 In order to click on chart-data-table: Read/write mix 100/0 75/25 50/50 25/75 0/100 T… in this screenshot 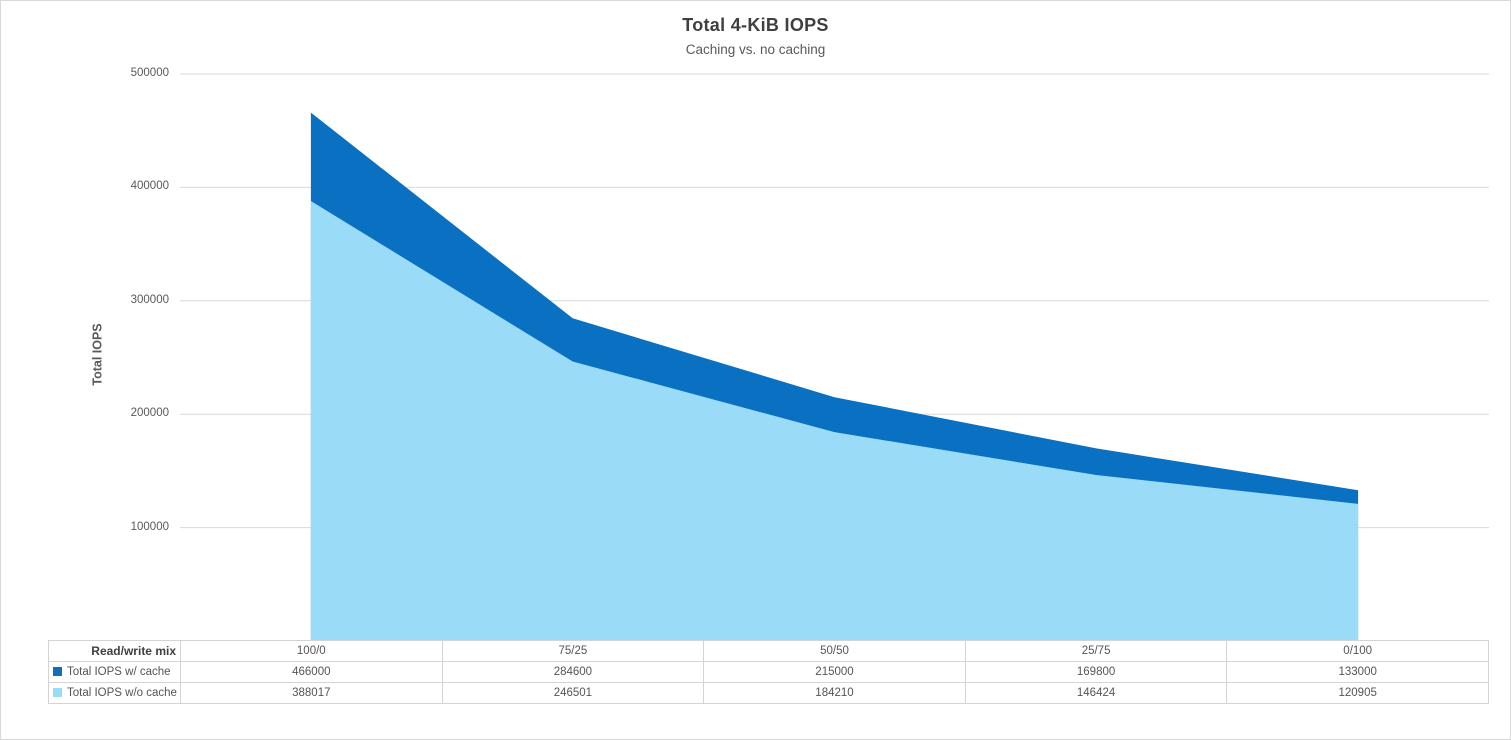, I will do `click(768, 672)`.